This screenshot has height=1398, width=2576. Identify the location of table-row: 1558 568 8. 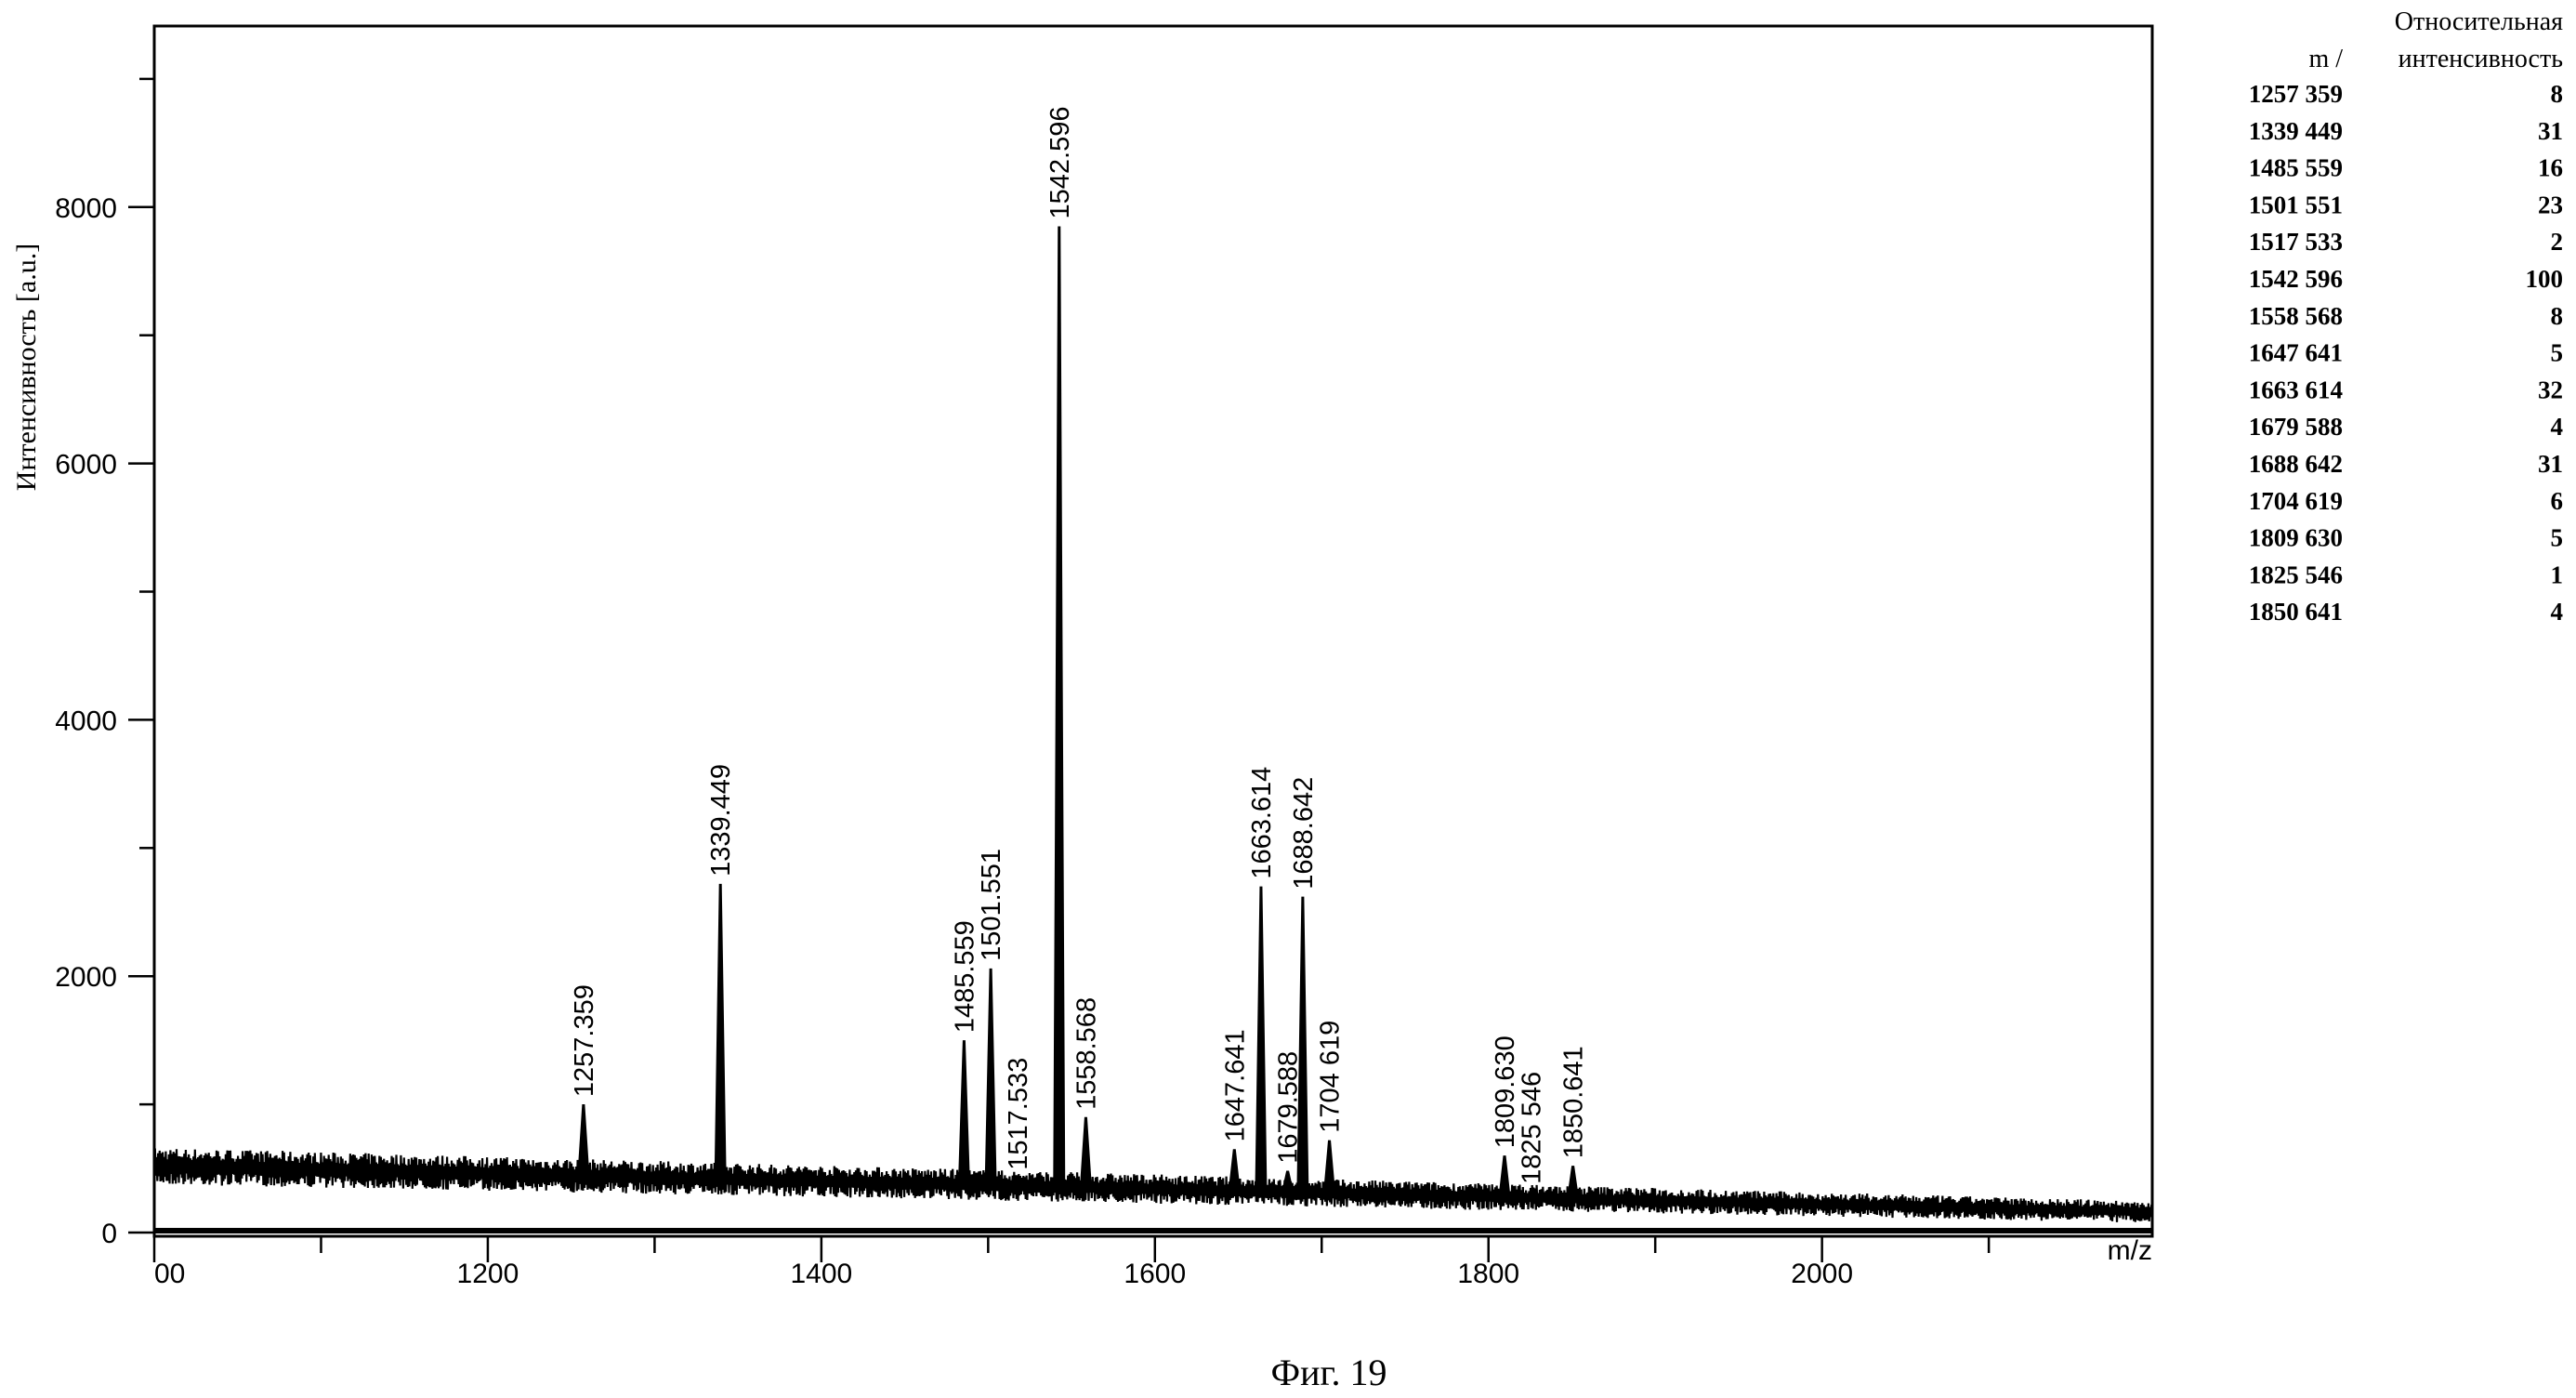
(2406, 316).